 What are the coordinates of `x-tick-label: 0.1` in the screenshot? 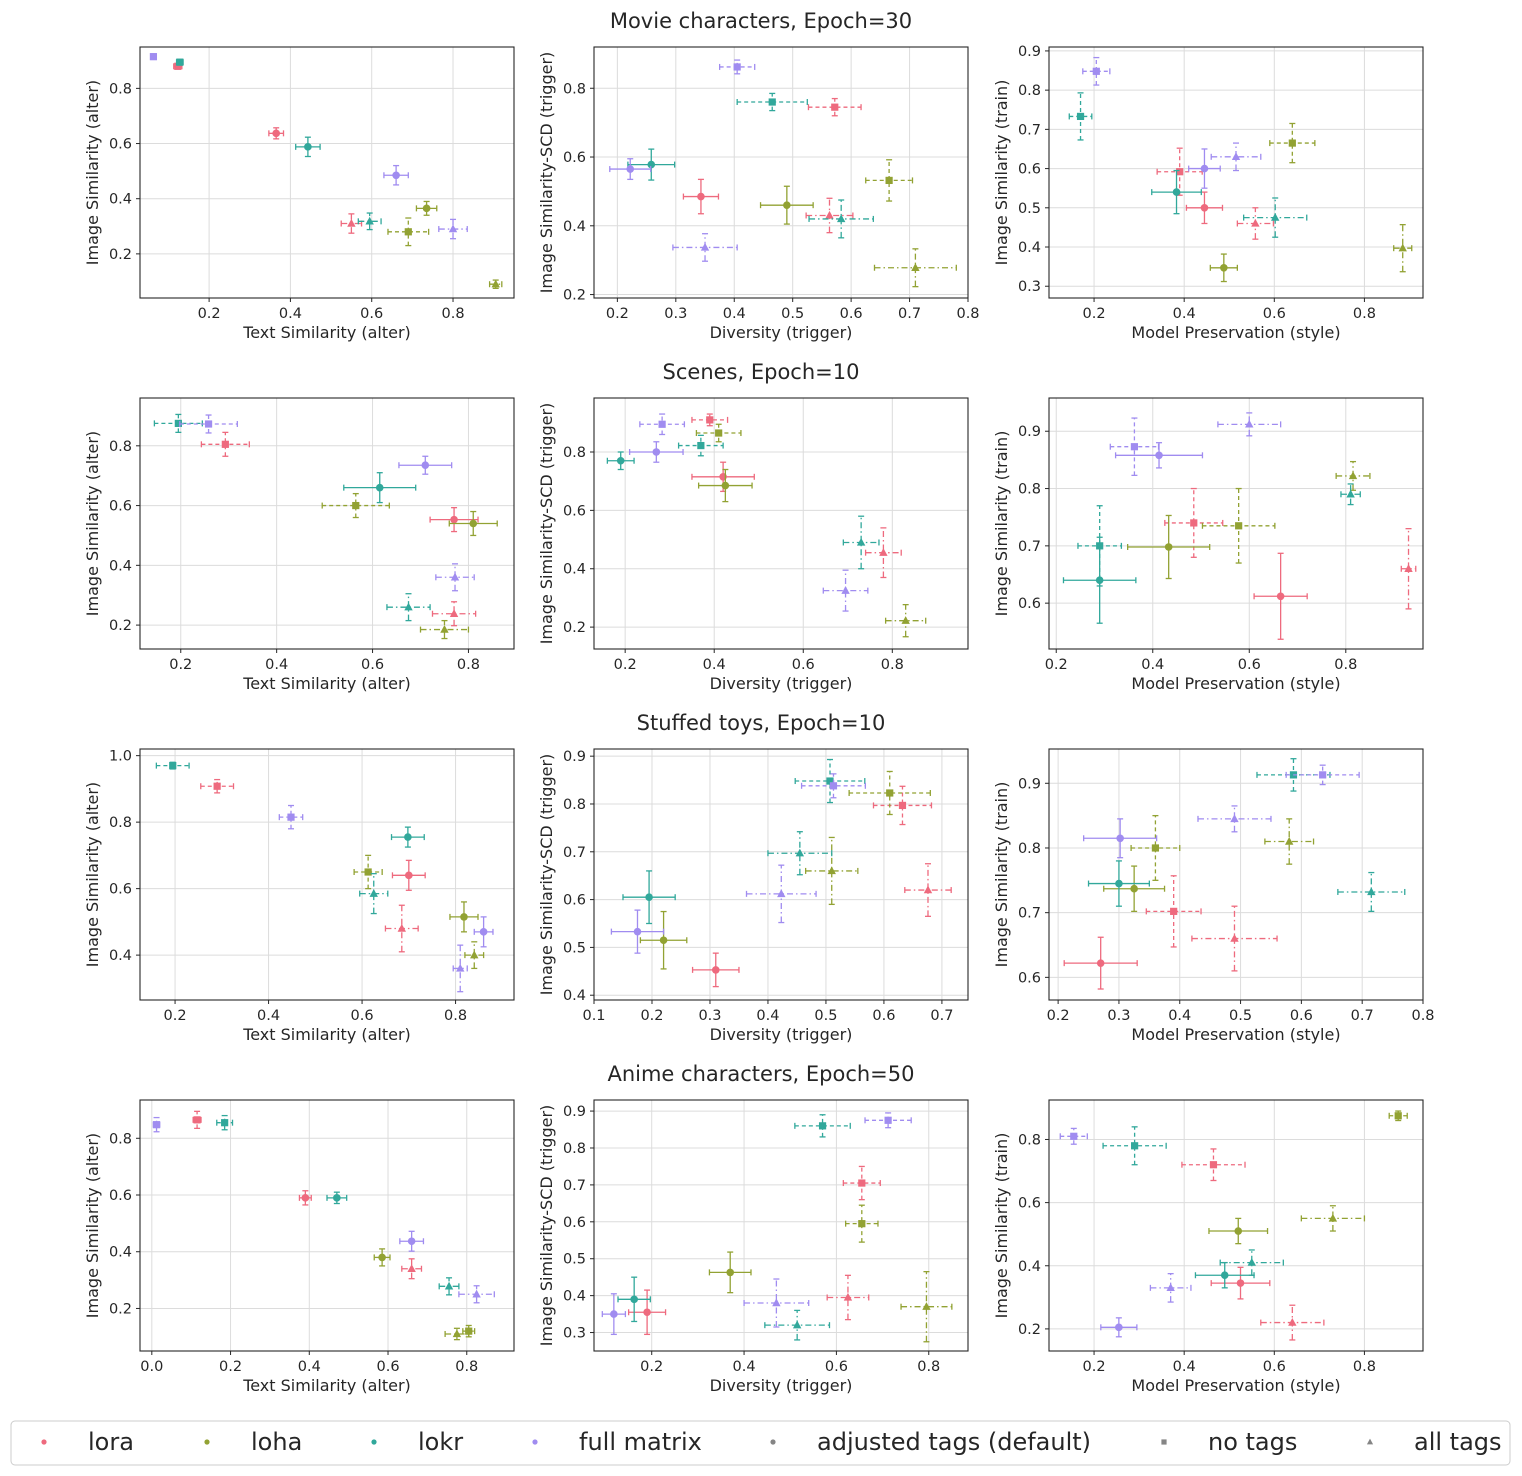 It's located at (593, 1016).